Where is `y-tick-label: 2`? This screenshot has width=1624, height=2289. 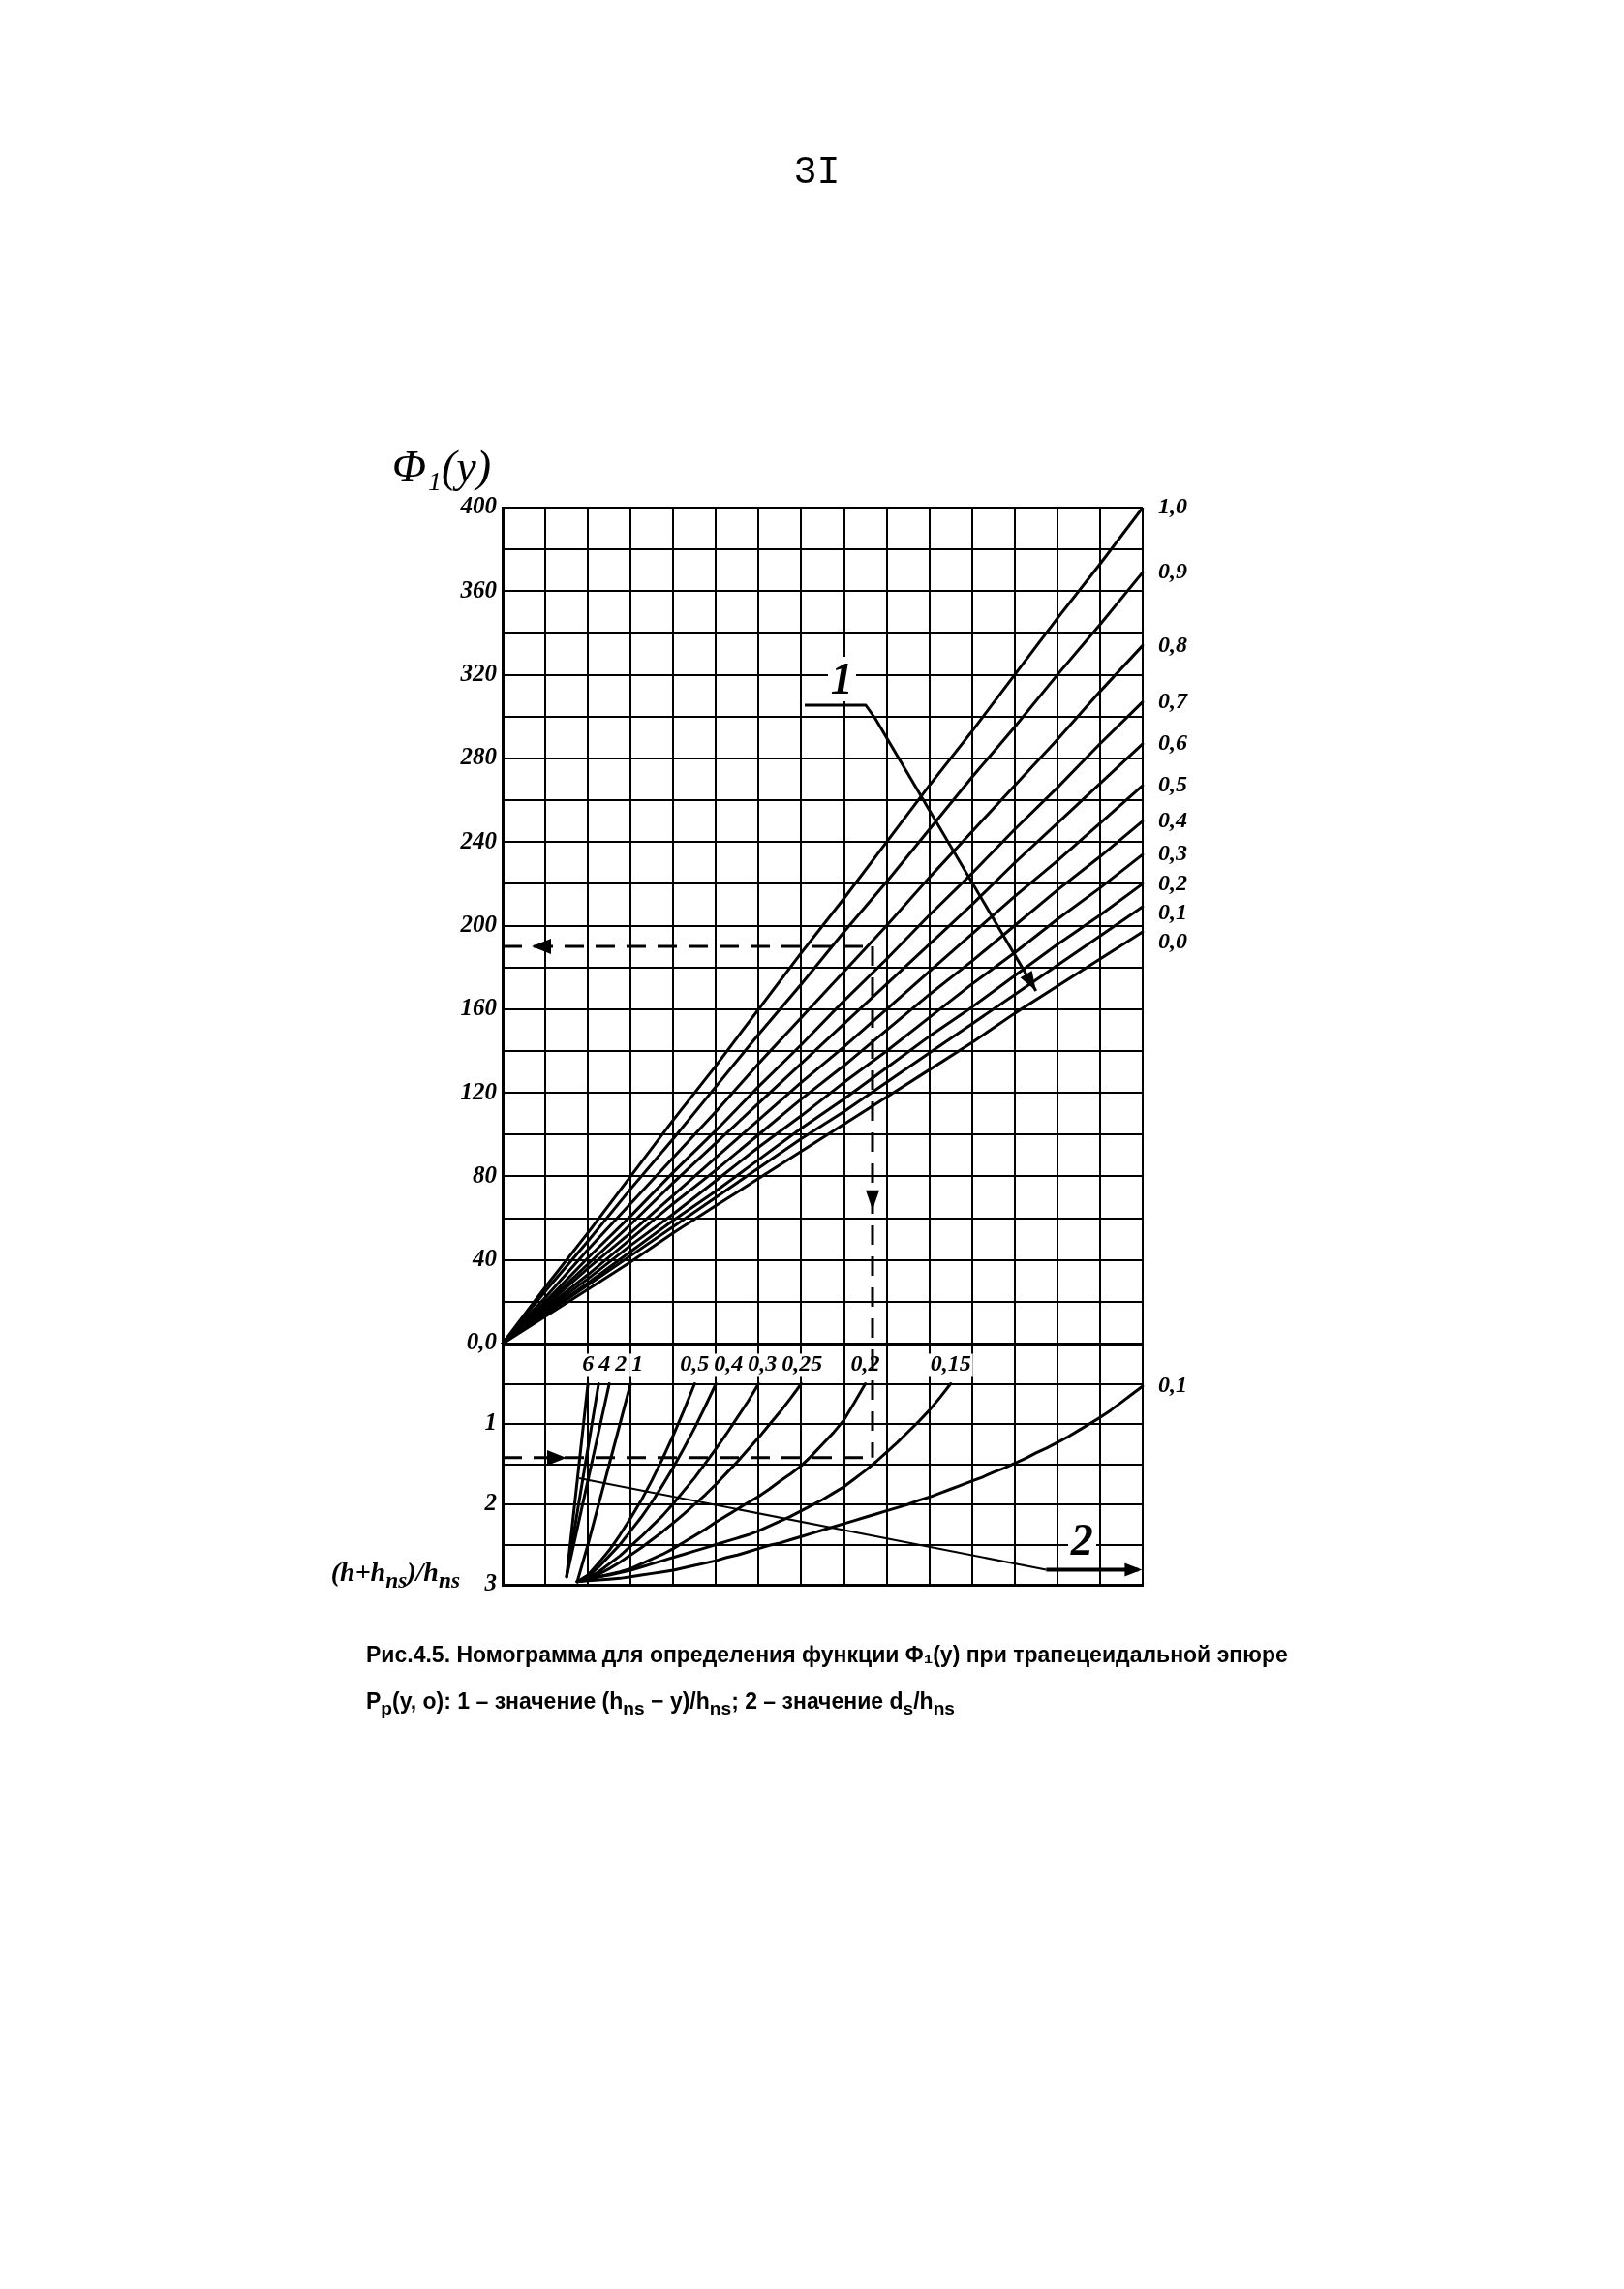
y-tick-label: 2 is located at coordinates (490, 1502).